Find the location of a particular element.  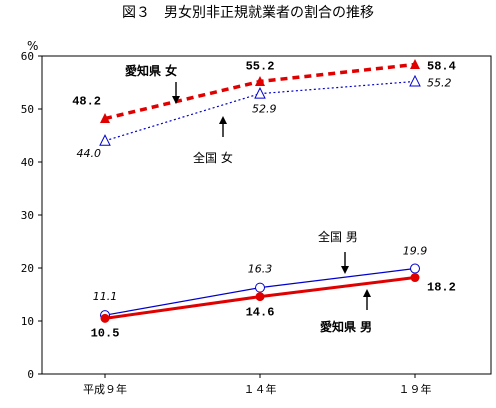

y-tick-label: 60 is located at coordinates (27, 56).